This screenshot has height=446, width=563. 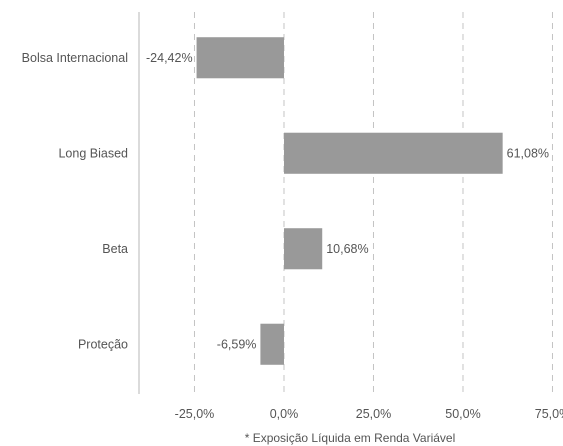 What do you see at coordinates (549, 414) in the screenshot?
I see `x-tick-label: 75,0%` at bounding box center [549, 414].